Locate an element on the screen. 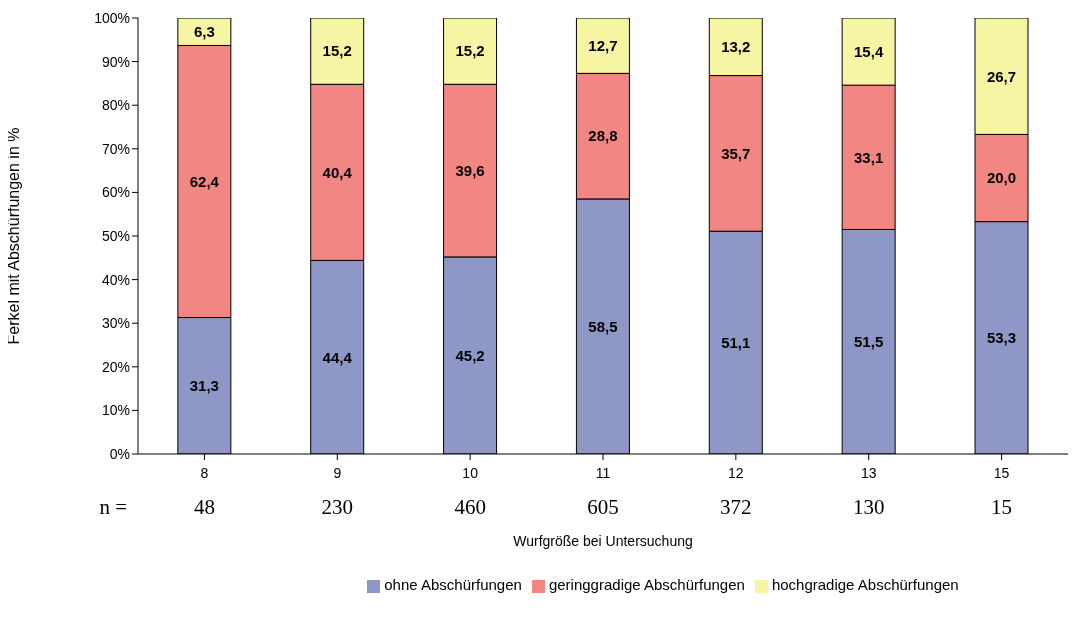 This screenshot has height=640, width=1083. x-axis-title: Wurfgröße bei Untersuchung is located at coordinates (603, 541).